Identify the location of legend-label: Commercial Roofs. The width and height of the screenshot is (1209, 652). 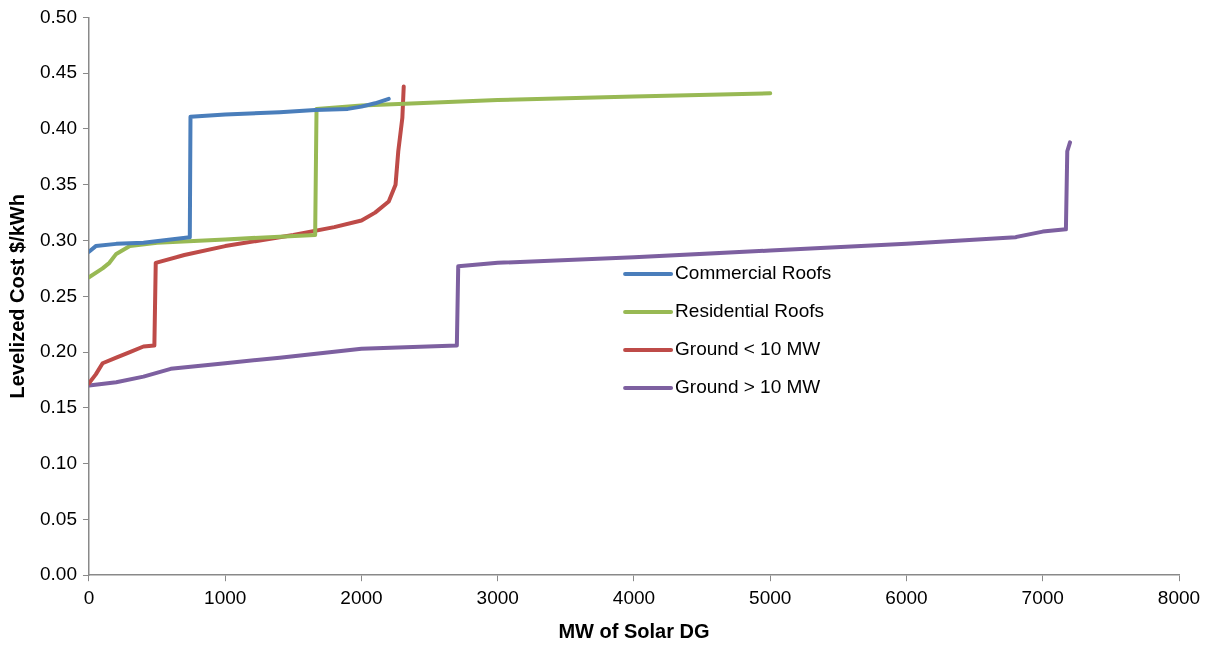
(753, 273).